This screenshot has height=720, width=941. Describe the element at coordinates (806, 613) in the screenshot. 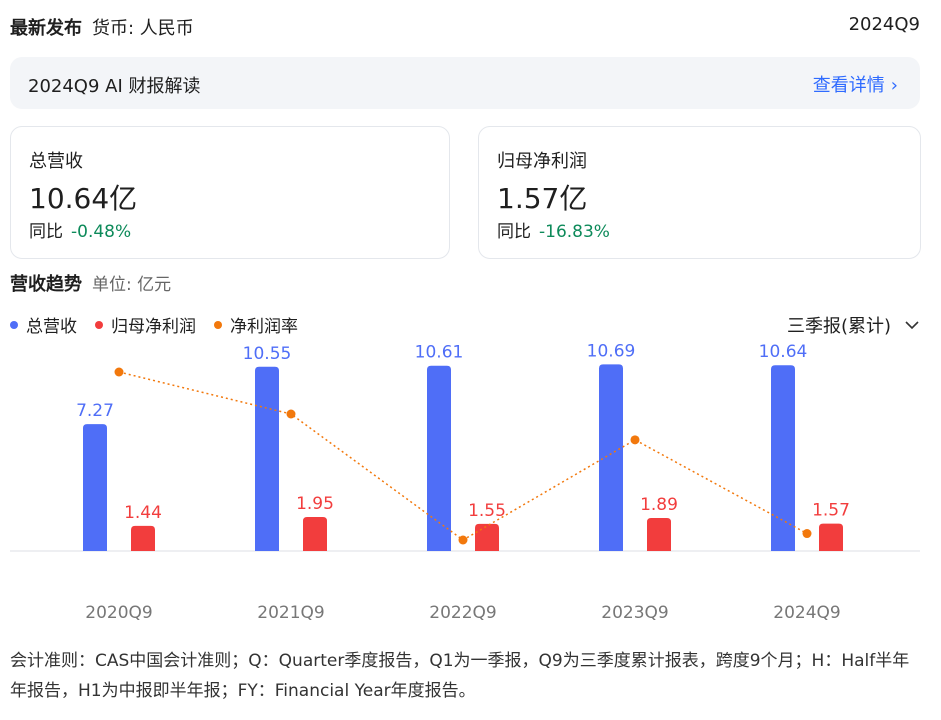

I see `x-tick-label: 2024Q9` at that location.